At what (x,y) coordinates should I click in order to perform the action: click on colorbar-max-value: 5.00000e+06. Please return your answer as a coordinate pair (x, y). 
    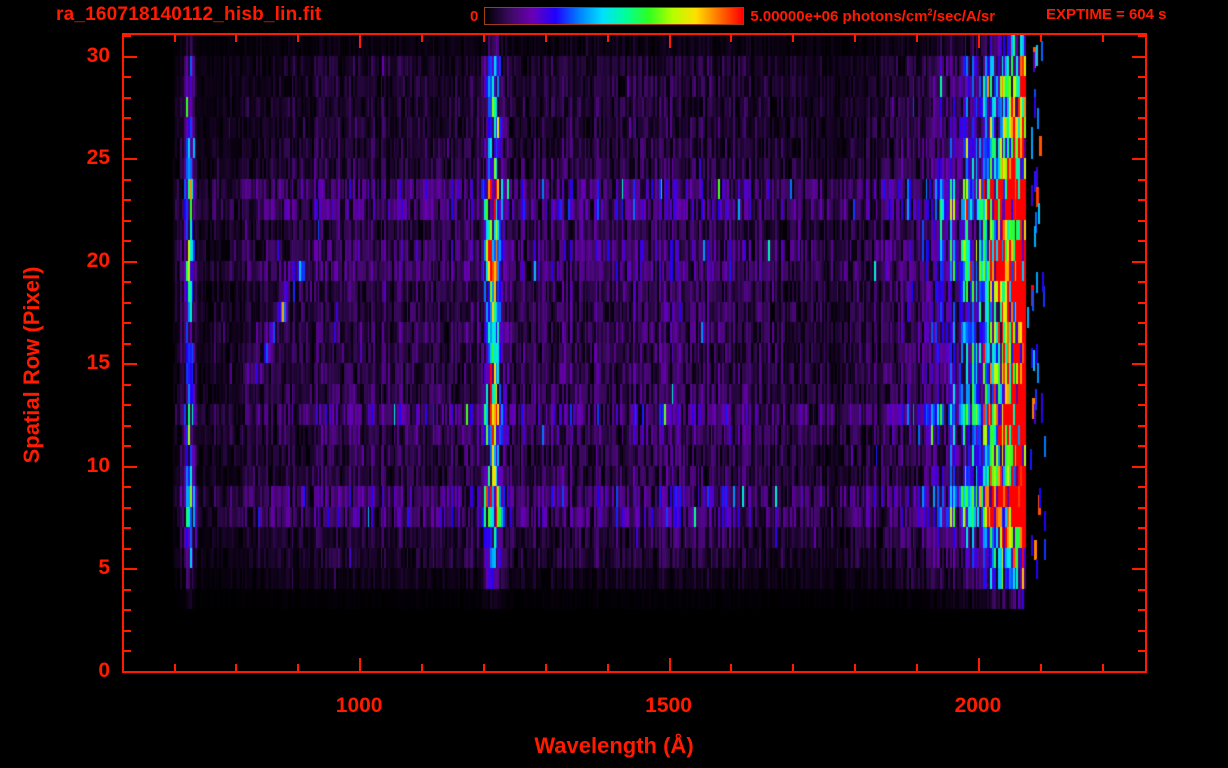
    Looking at the image, I should click on (794, 16).